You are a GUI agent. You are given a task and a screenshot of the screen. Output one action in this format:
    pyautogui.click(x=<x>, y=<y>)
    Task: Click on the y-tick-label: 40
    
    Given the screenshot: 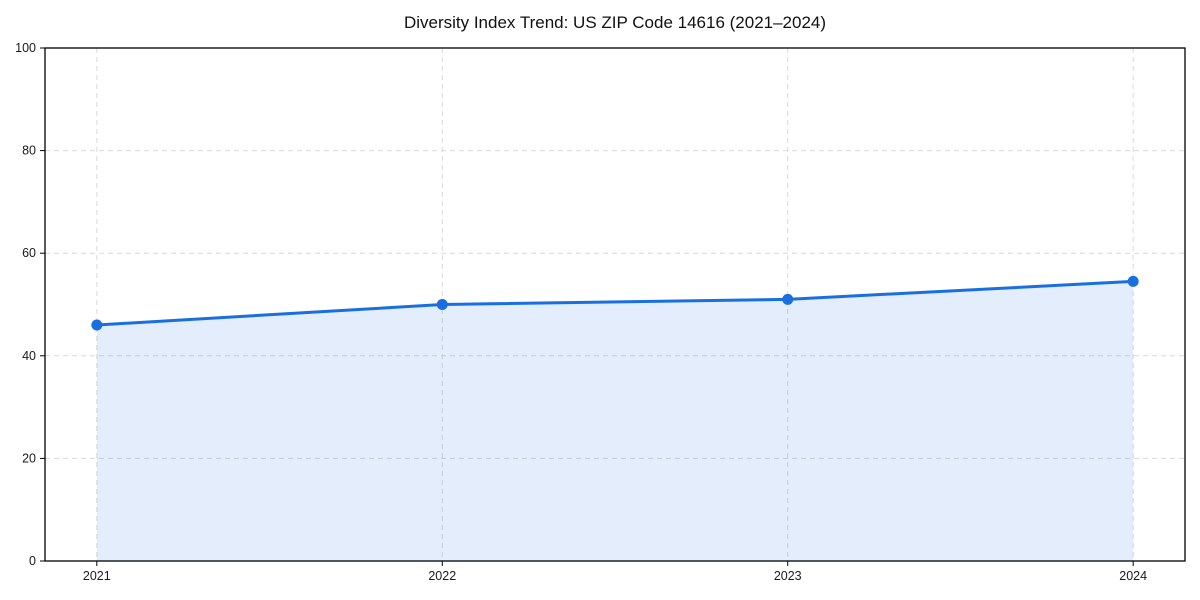 What is the action you would take?
    pyautogui.click(x=29, y=356)
    